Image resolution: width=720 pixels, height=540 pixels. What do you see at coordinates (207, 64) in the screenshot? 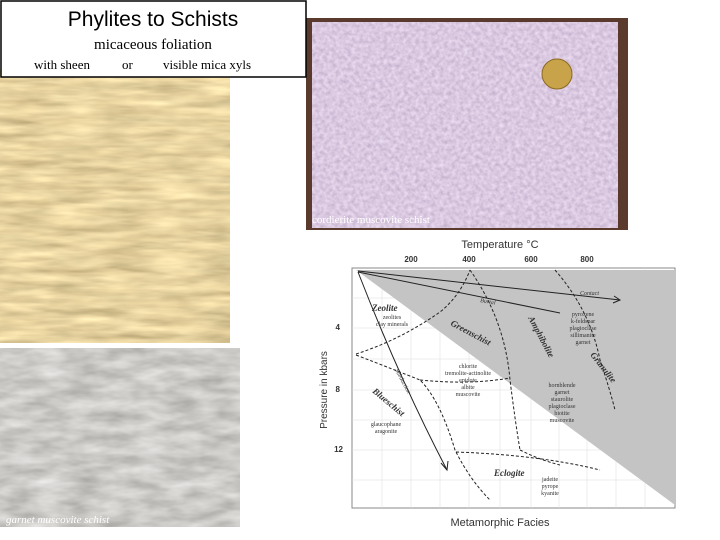
I see `option: visible mica xyls` at bounding box center [207, 64].